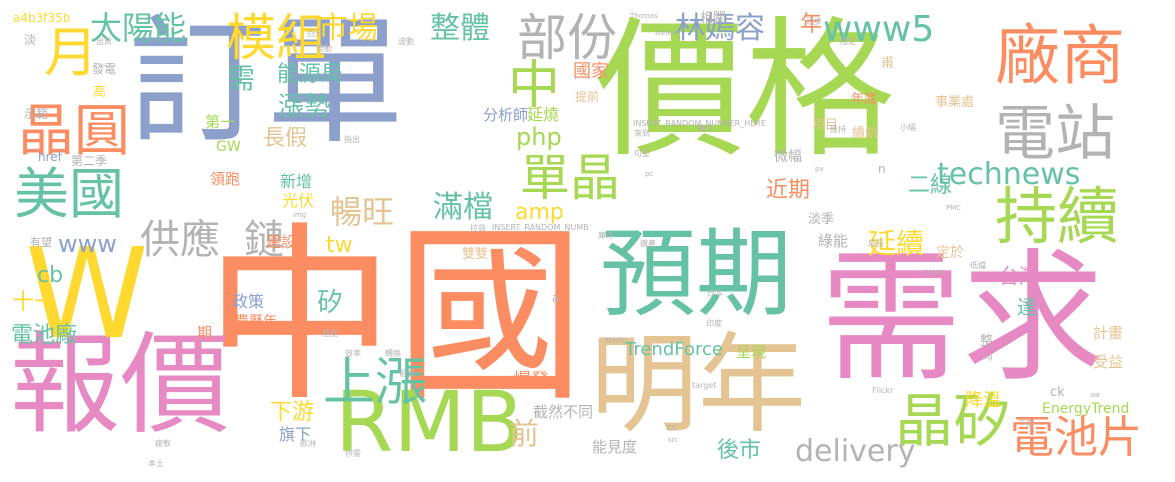 This screenshot has width=1175, height=482. What do you see at coordinates (674, 349) in the screenshot?
I see `cloud-word: TrendForce` at bounding box center [674, 349].